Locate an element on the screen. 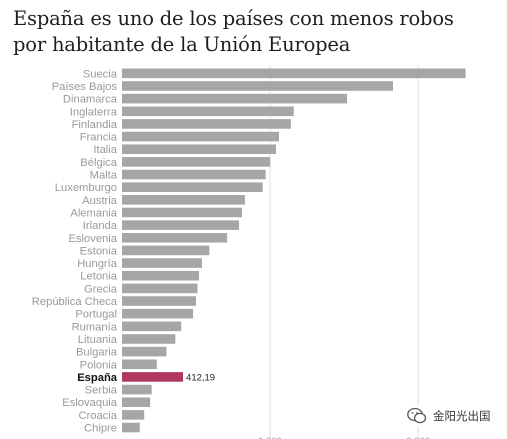  category-label: Suecia is located at coordinates (100, 74).